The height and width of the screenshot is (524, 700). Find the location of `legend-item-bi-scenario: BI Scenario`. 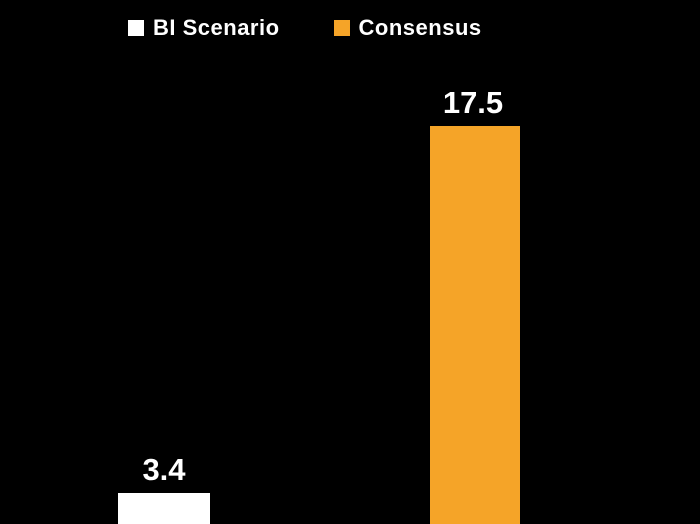

legend-item-bi-scenario: BI Scenario is located at coordinates (204, 28).